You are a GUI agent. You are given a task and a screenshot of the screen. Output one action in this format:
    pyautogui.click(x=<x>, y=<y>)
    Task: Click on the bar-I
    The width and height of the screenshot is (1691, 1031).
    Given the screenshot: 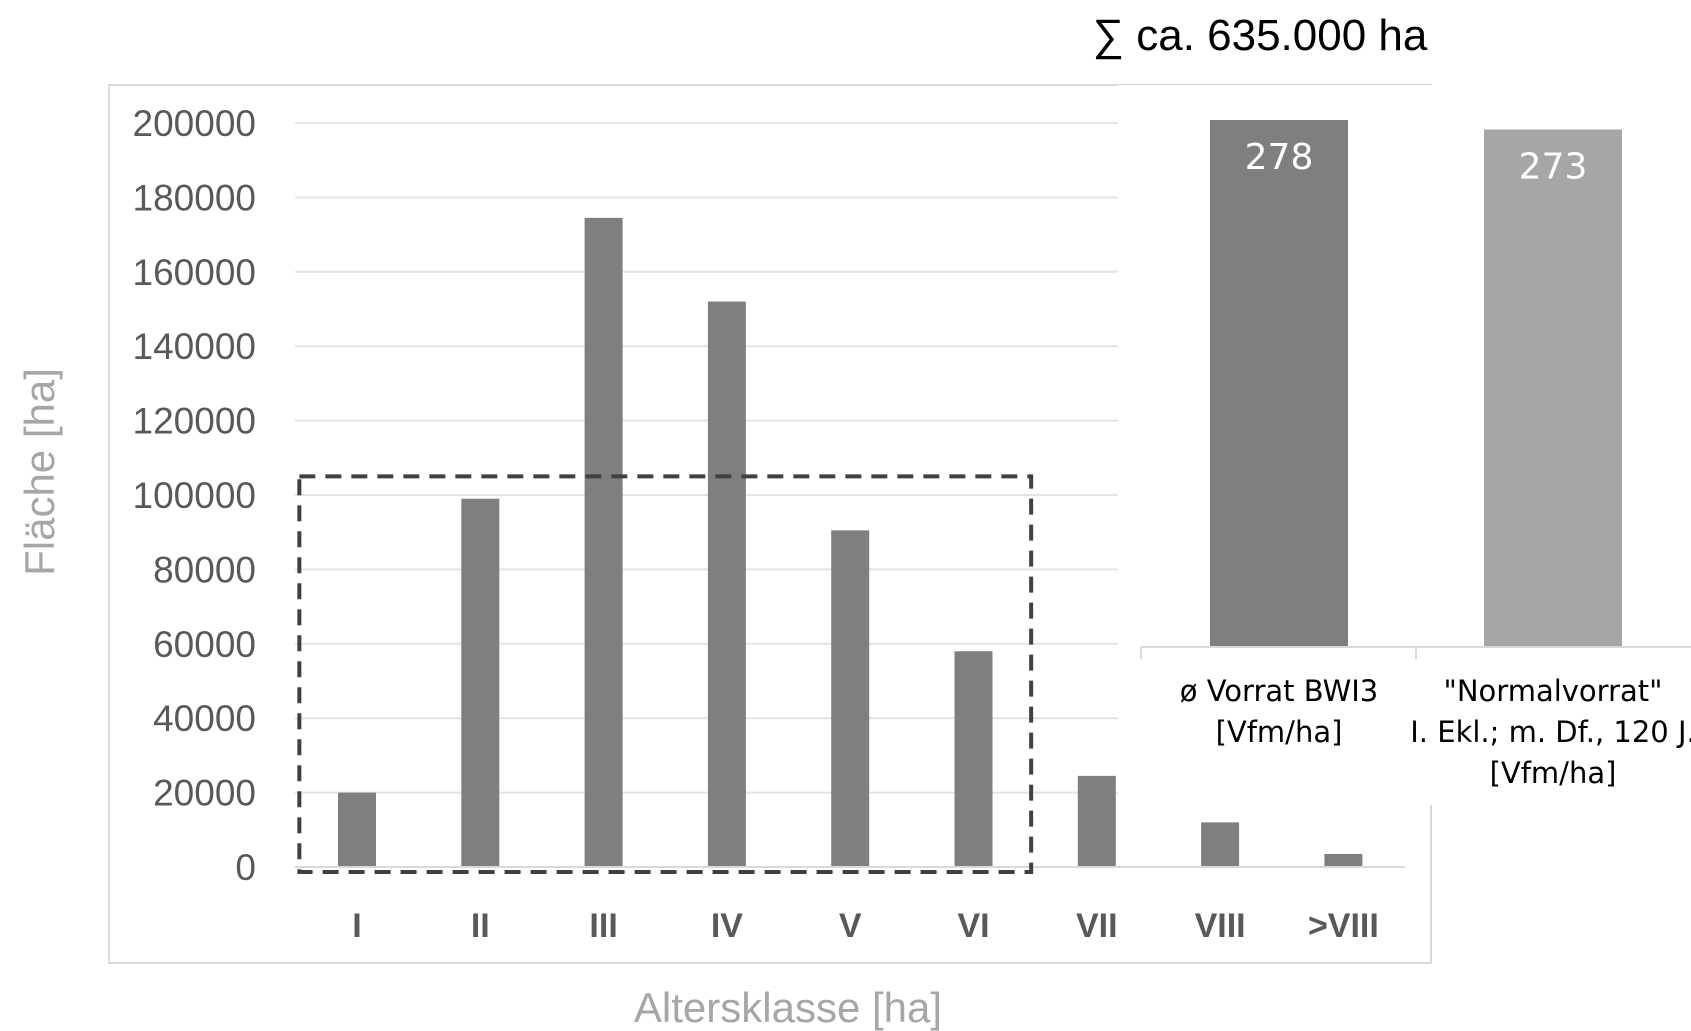 What is the action you would take?
    pyautogui.click(x=357, y=829)
    